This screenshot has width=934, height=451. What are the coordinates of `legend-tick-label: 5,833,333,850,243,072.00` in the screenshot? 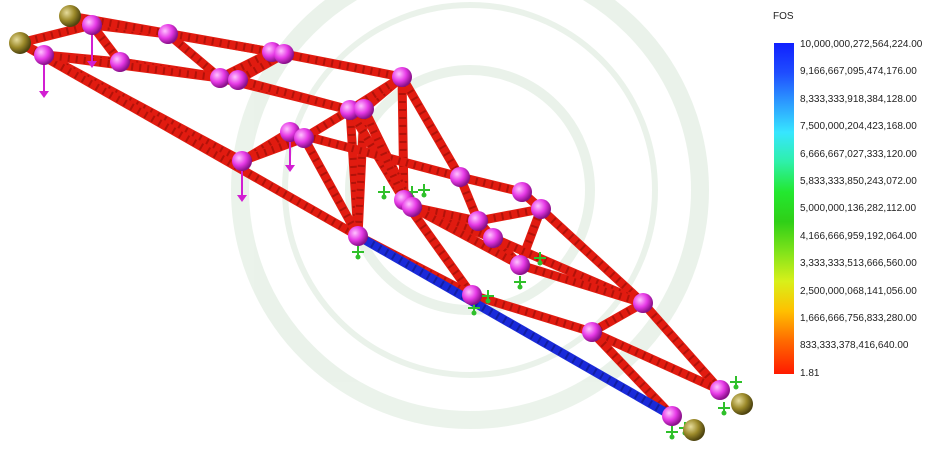 It's located at (858, 181).